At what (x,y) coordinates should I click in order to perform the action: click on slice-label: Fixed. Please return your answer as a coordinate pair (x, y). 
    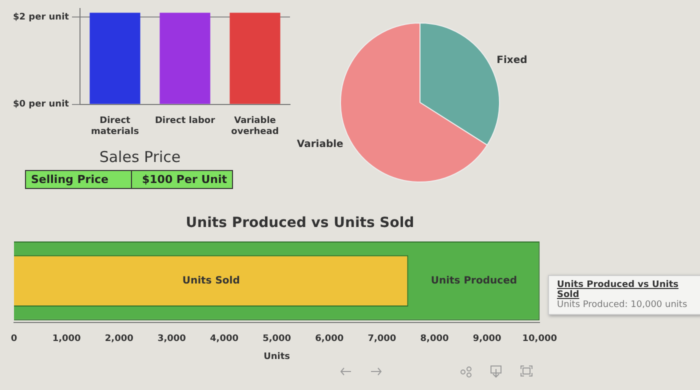
    Looking at the image, I should click on (512, 60).